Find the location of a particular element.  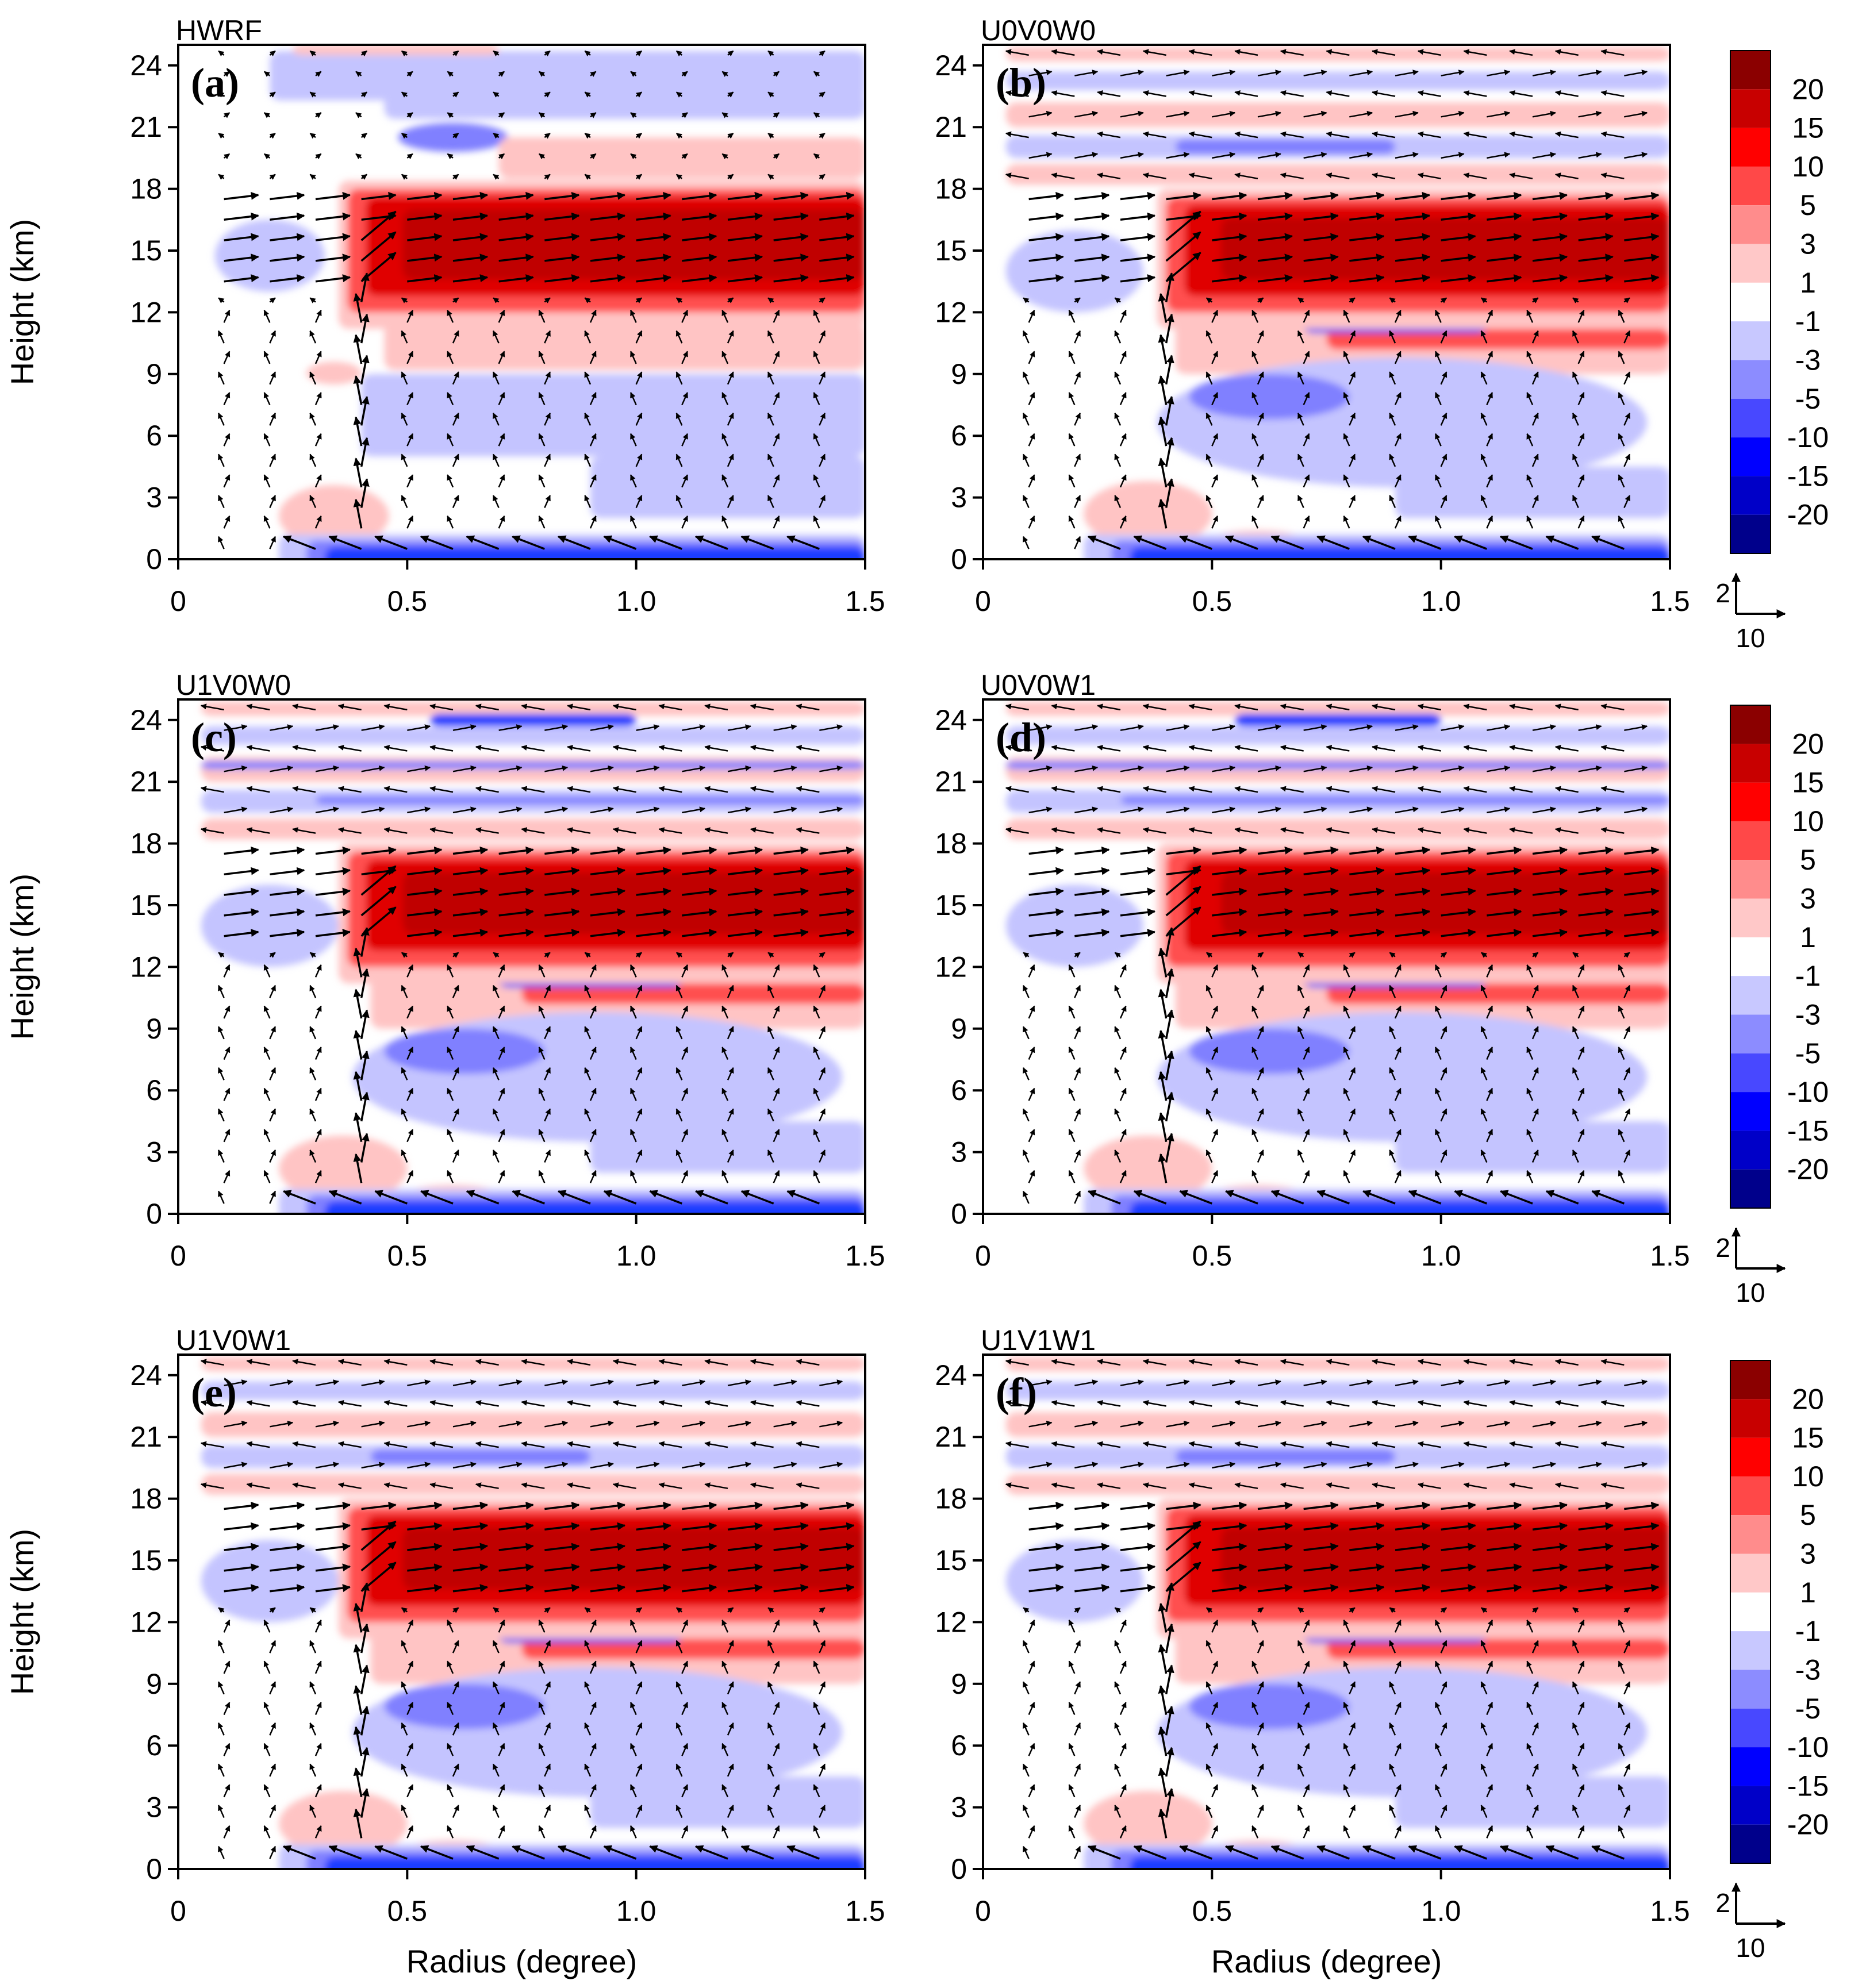

x-tick-label: 1.0 is located at coordinates (636, 601).